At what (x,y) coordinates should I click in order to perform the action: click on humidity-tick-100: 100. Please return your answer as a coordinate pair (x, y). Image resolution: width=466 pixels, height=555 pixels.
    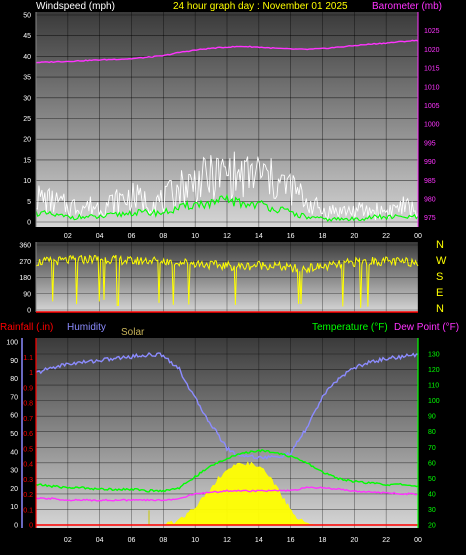
    Looking at the image, I should click on (12, 343).